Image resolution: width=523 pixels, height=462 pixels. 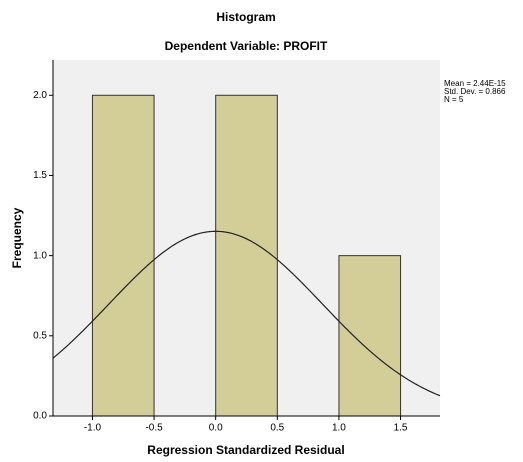 What do you see at coordinates (245, 17) in the screenshot?
I see `chart-title: Histogram` at bounding box center [245, 17].